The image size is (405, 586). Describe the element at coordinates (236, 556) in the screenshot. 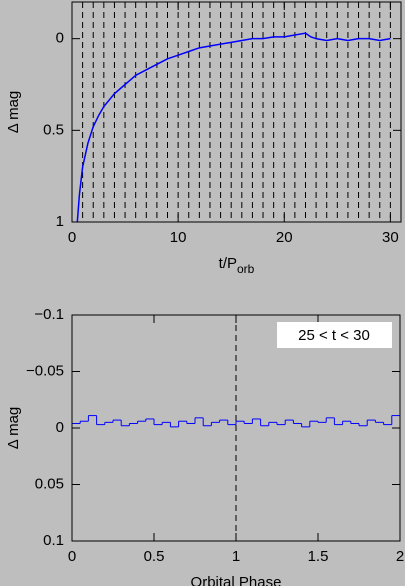

I see `x-tick-label: 1` at that location.